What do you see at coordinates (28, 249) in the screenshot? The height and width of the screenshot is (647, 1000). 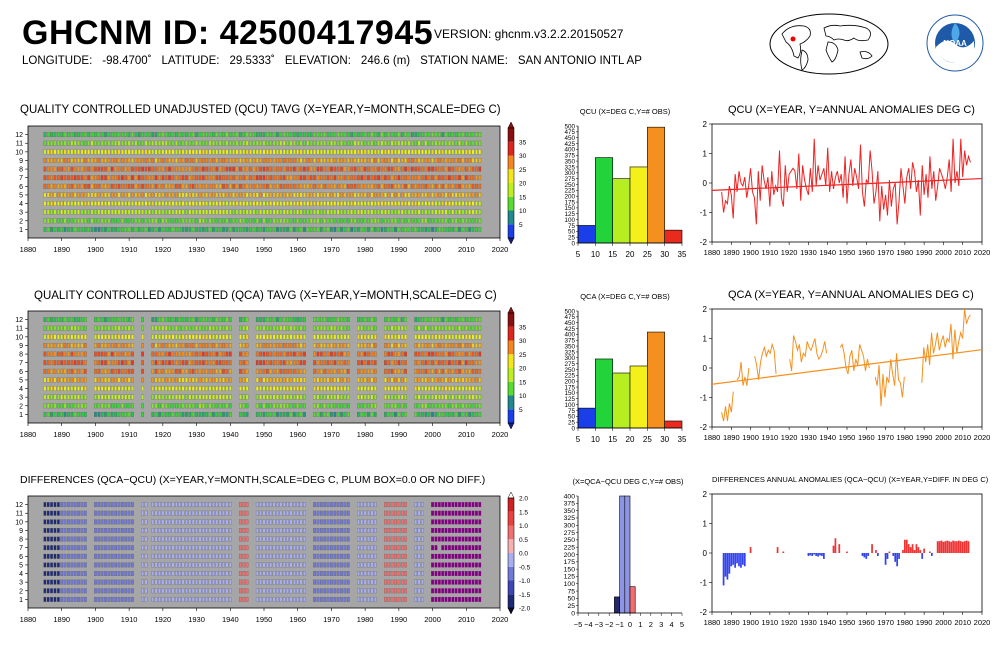 I see `x-tick-label: 1880` at bounding box center [28, 249].